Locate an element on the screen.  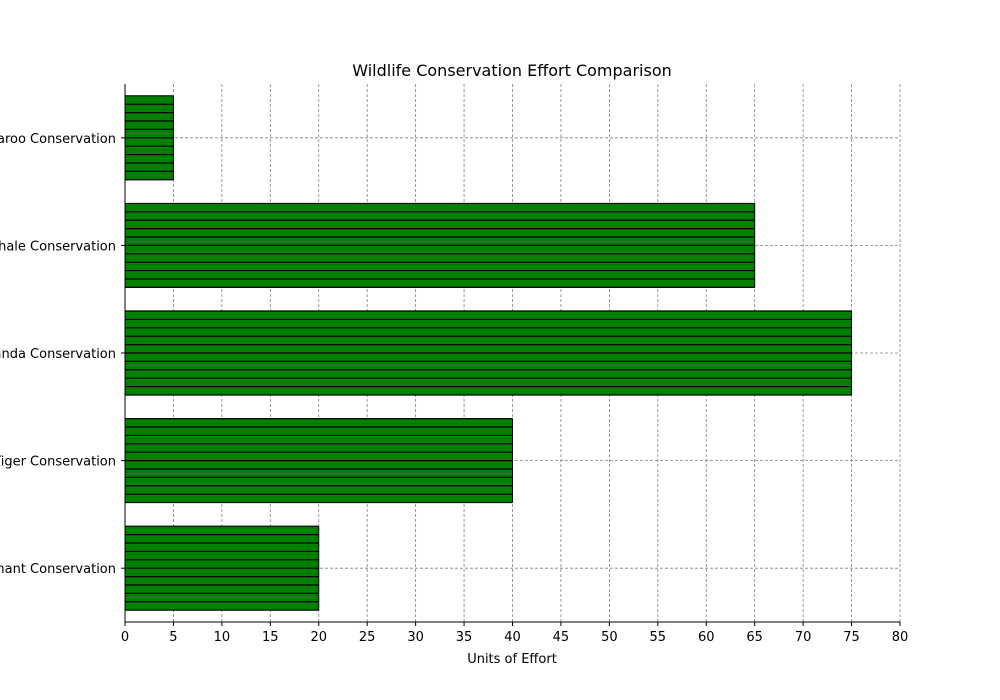
y-tick-label: Elephant Conservation is located at coordinates (58, 569).